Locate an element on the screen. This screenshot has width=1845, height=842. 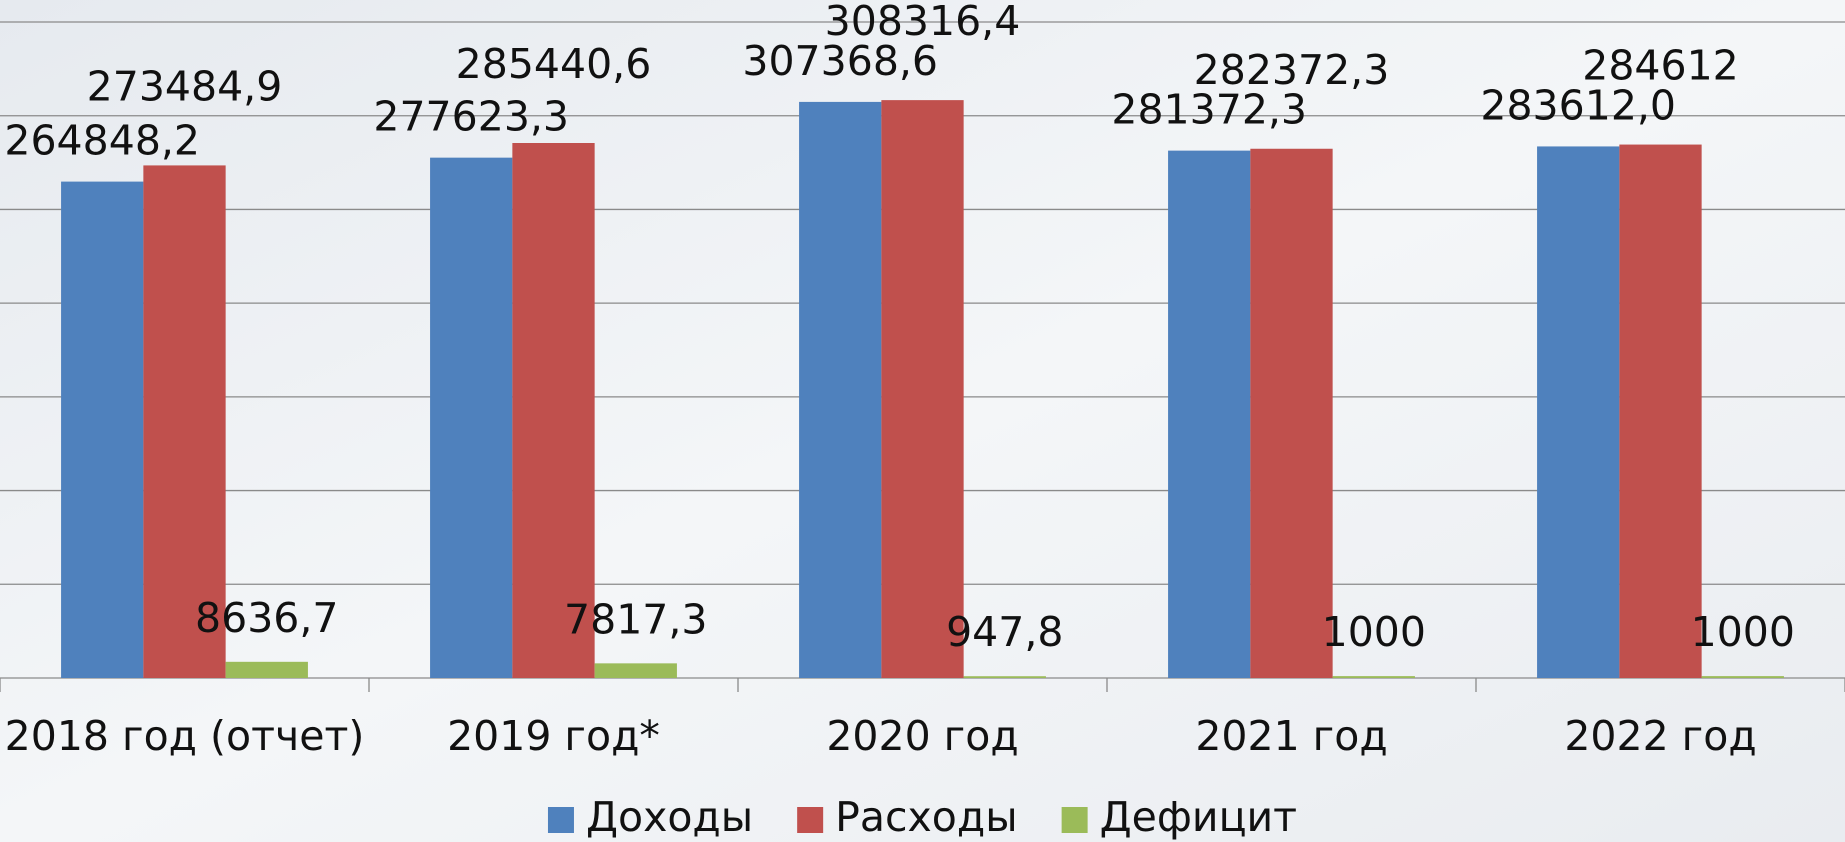
data-label: 281372,3 is located at coordinates (1209, 110).